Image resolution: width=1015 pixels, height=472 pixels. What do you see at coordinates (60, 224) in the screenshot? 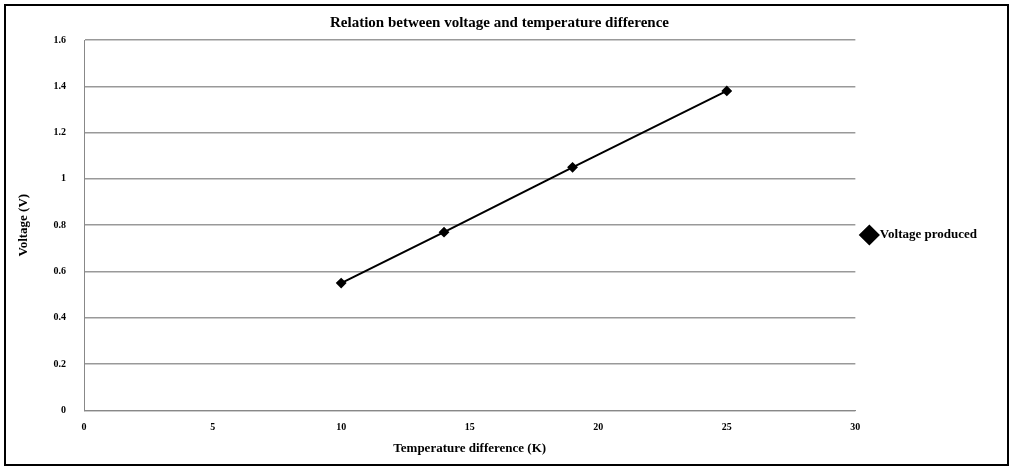
I see `y-tick-label: 0.8` at bounding box center [60, 224].